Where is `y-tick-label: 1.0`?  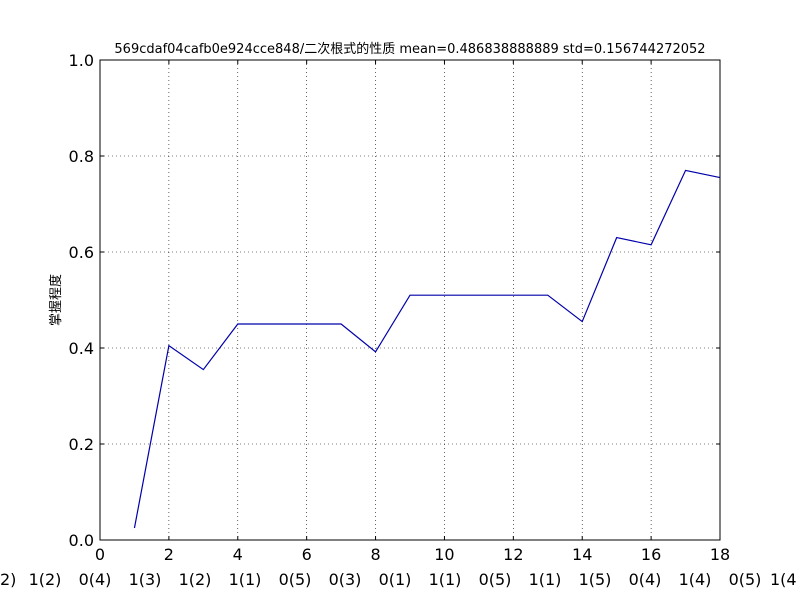 y-tick-label: 1.0 is located at coordinates (81, 60).